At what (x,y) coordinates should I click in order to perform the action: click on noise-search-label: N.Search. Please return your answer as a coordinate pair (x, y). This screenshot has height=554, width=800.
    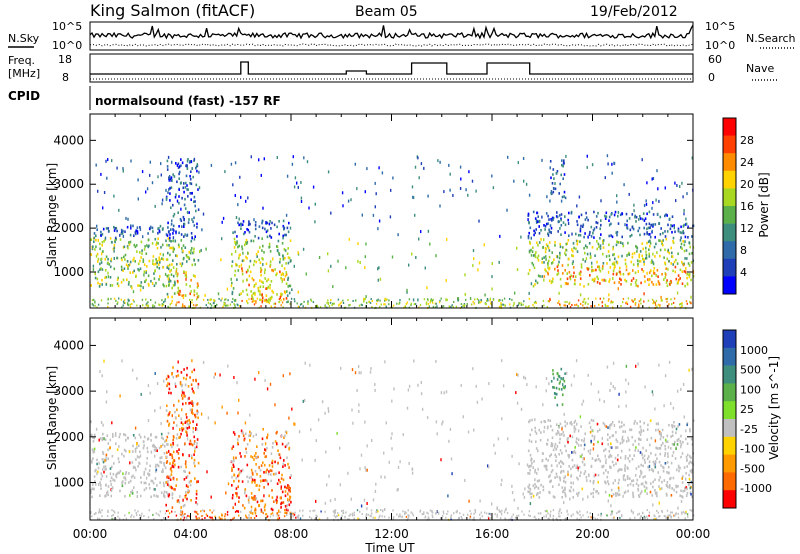
    Looking at the image, I should click on (771, 38).